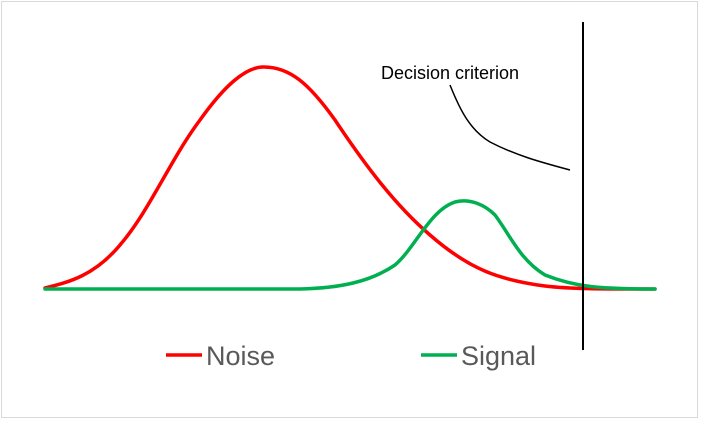 This screenshot has width=701, height=421. I want to click on annotation-leader, so click(510, 127).